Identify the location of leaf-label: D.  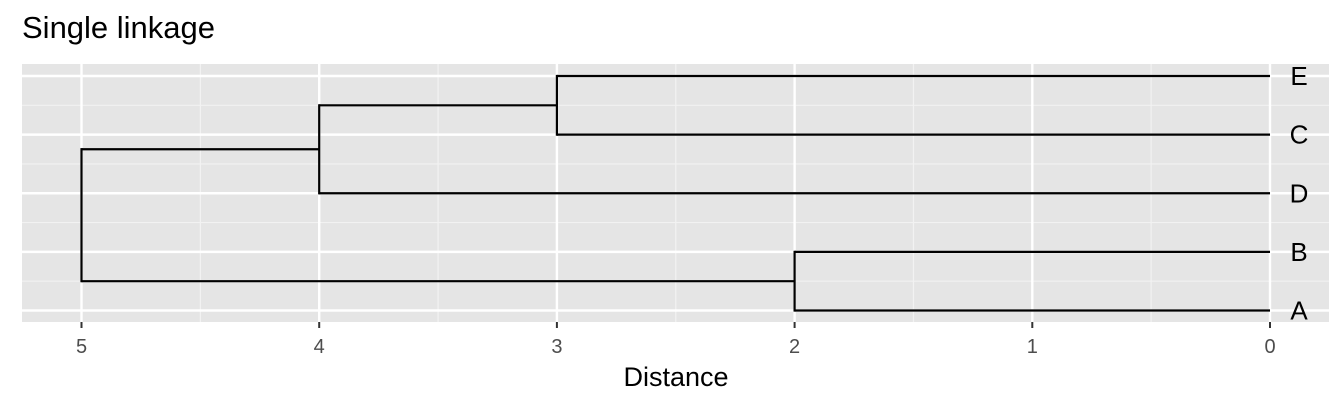
(1299, 193).